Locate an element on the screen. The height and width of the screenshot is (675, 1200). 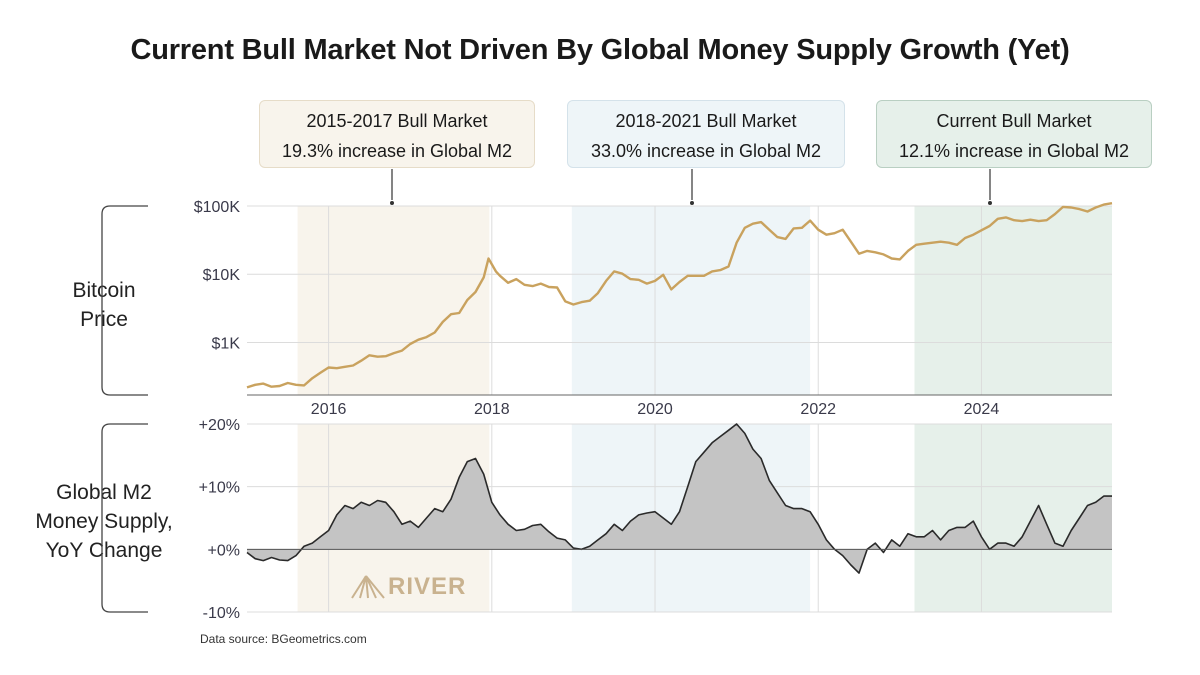
btc-y-tick-label: $1K is located at coordinates (226, 343).